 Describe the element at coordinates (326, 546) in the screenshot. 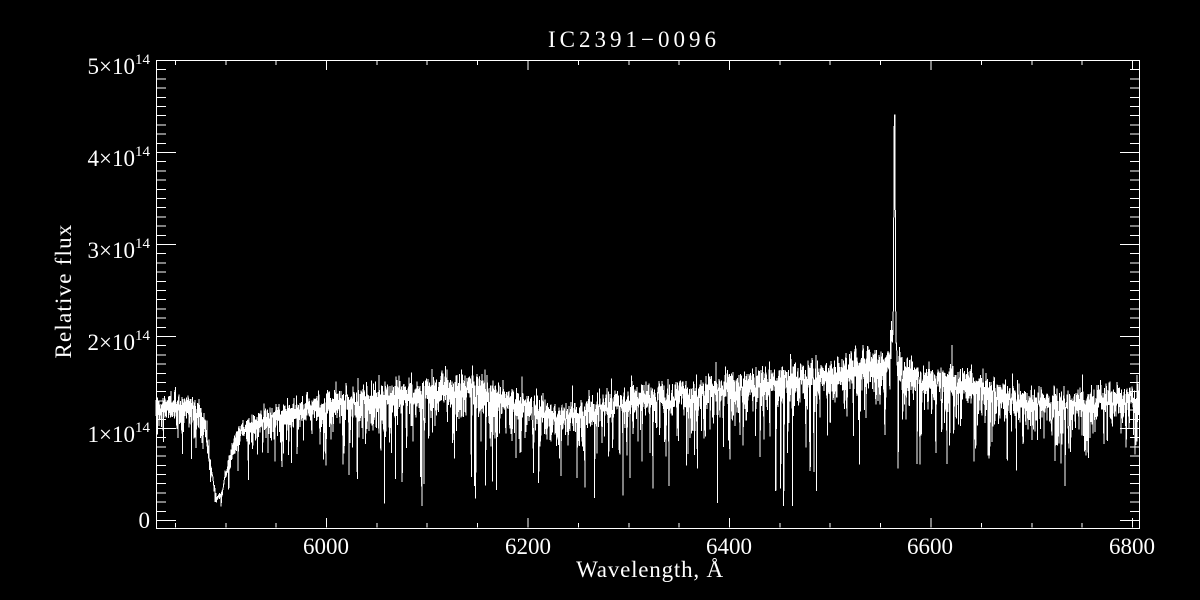

I see `svg-text: 6000` at that location.